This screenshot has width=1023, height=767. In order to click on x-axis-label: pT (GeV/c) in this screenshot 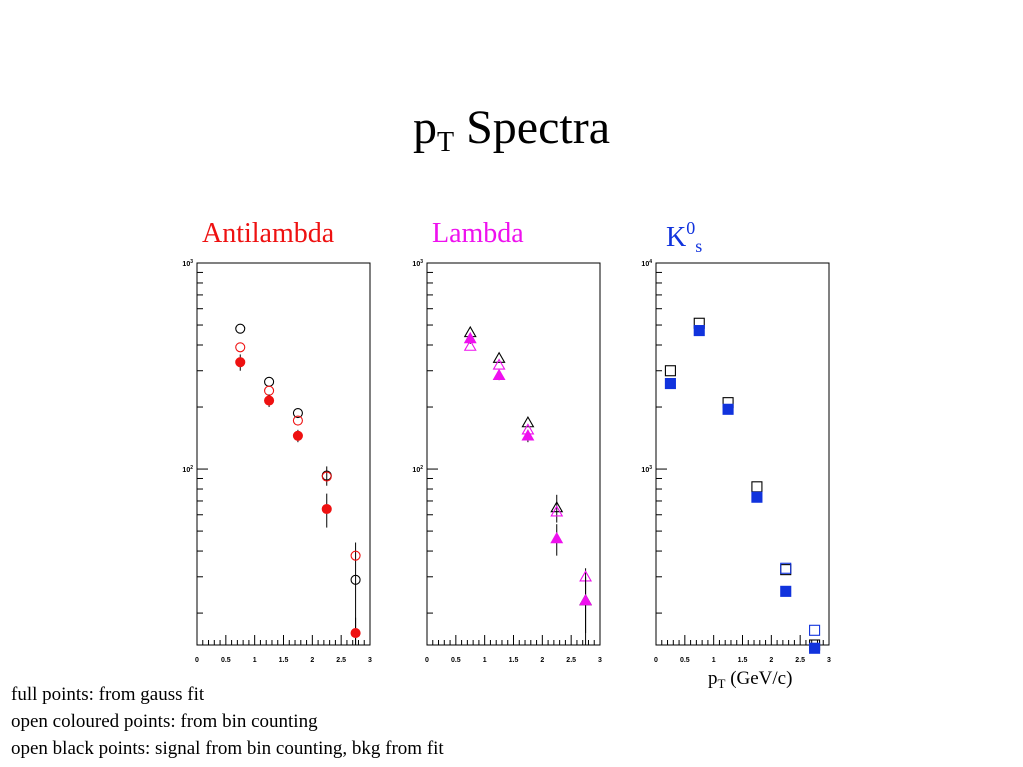, I will do `click(750, 680)`.